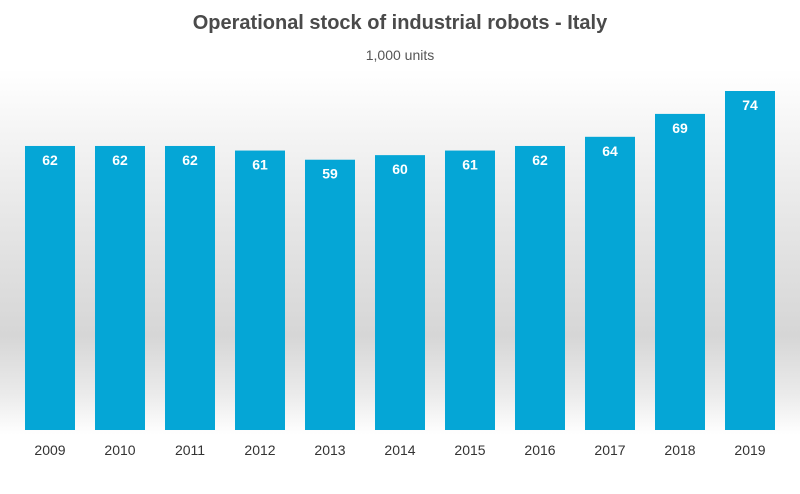 The height and width of the screenshot is (494, 800). What do you see at coordinates (750, 260) in the screenshot?
I see `bar-2019` at bounding box center [750, 260].